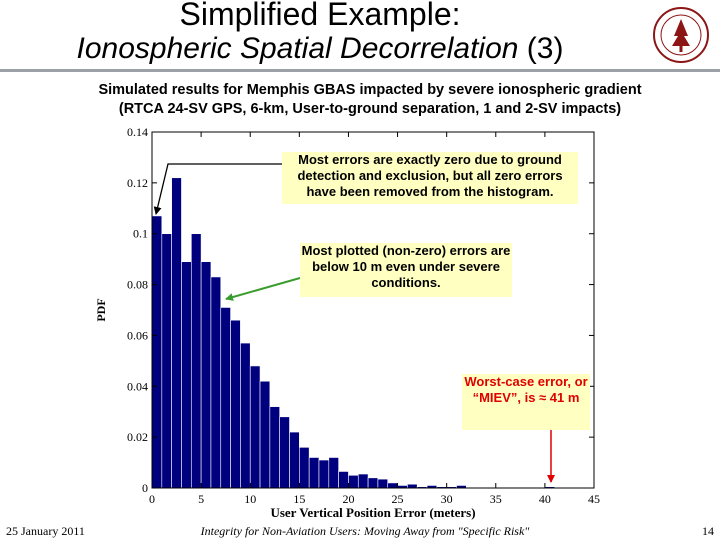 The height and width of the screenshot is (540, 720). What do you see at coordinates (201, 499) in the screenshot?
I see `x-tick-label: 5` at bounding box center [201, 499].